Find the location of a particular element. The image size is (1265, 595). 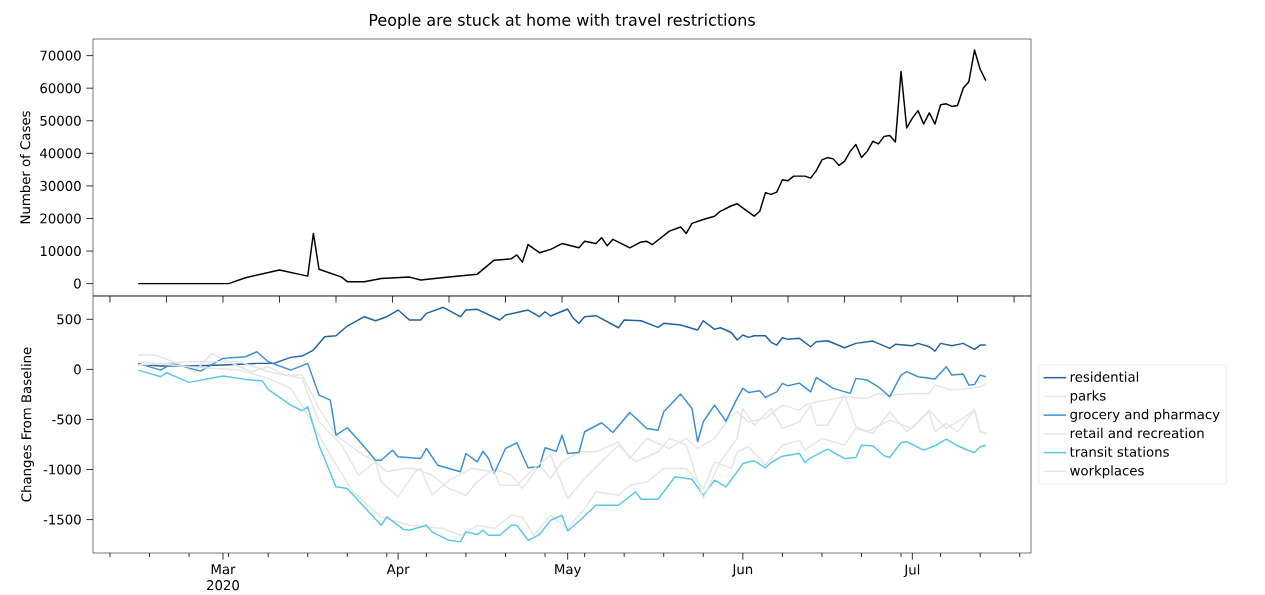

y-tick-label: 40000 is located at coordinates (60, 153).